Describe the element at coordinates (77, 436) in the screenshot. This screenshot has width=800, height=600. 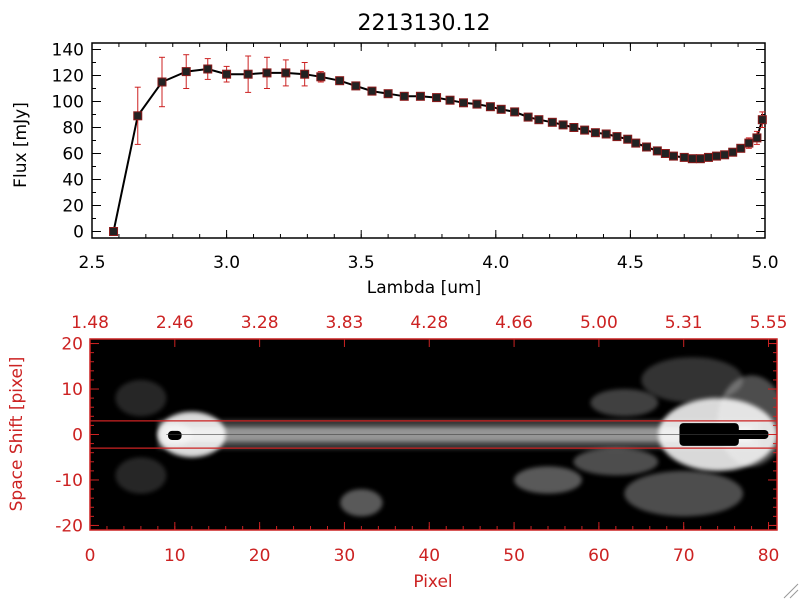
I see `image-y-tick-label: 0` at that location.